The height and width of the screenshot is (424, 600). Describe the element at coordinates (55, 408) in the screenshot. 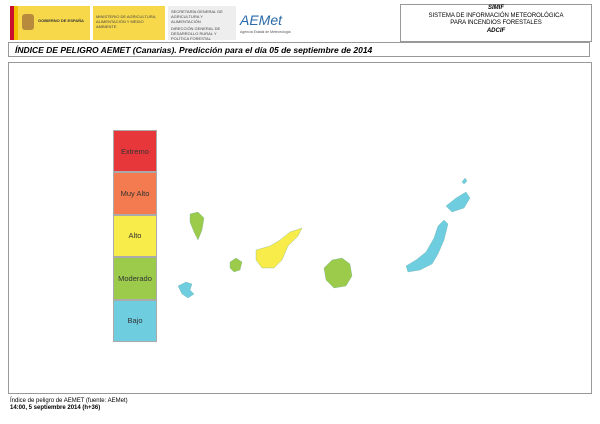

I see `run-time: 14:00, 5 septiembre 2014 (h+36)` at that location.